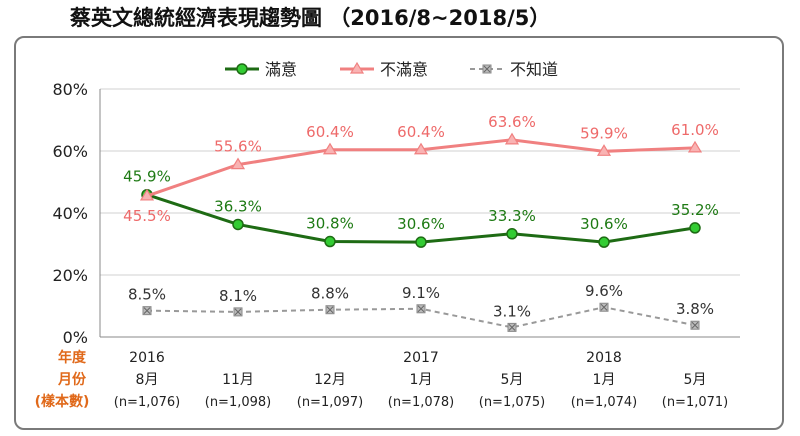 The width and height of the screenshot is (800, 436). What do you see at coordinates (147, 380) in the screenshot?
I see `x-month-label: 8月` at bounding box center [147, 380].